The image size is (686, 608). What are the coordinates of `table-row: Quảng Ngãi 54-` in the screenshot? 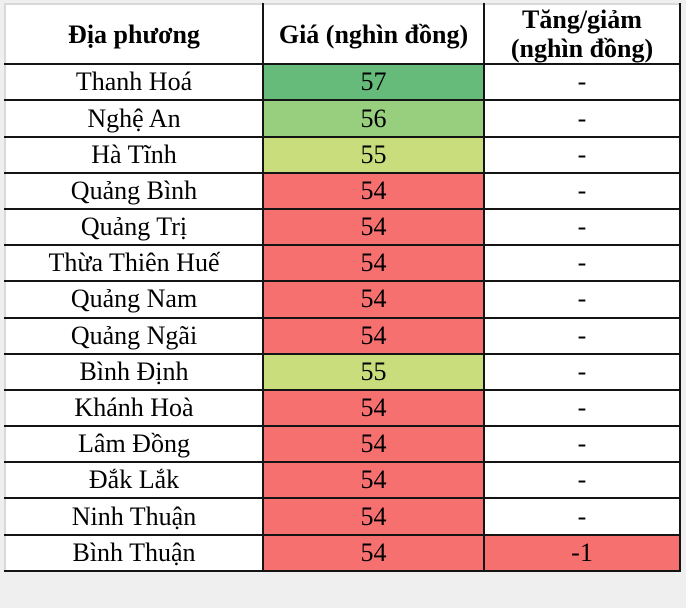 It's located at (342, 335).